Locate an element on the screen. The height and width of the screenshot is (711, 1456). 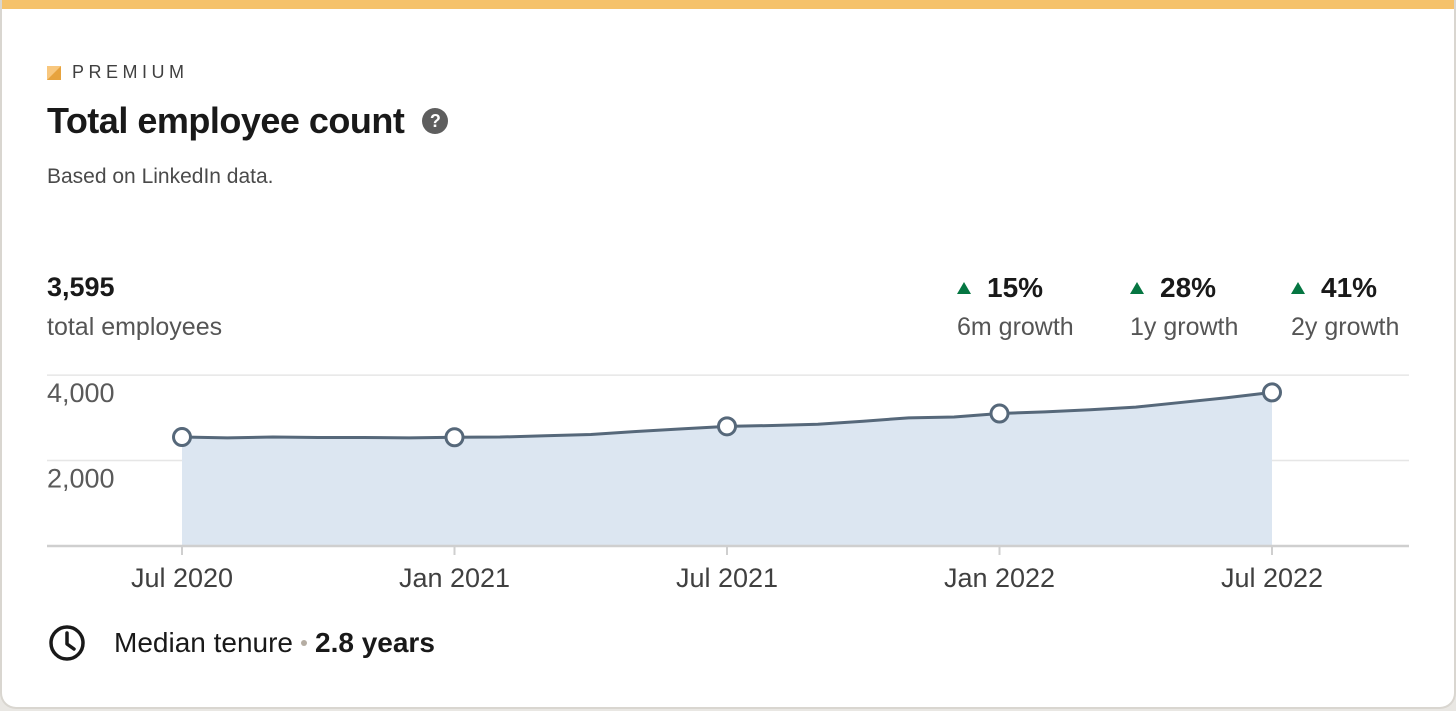
y-tick-label: 2,000 is located at coordinates (81, 479).